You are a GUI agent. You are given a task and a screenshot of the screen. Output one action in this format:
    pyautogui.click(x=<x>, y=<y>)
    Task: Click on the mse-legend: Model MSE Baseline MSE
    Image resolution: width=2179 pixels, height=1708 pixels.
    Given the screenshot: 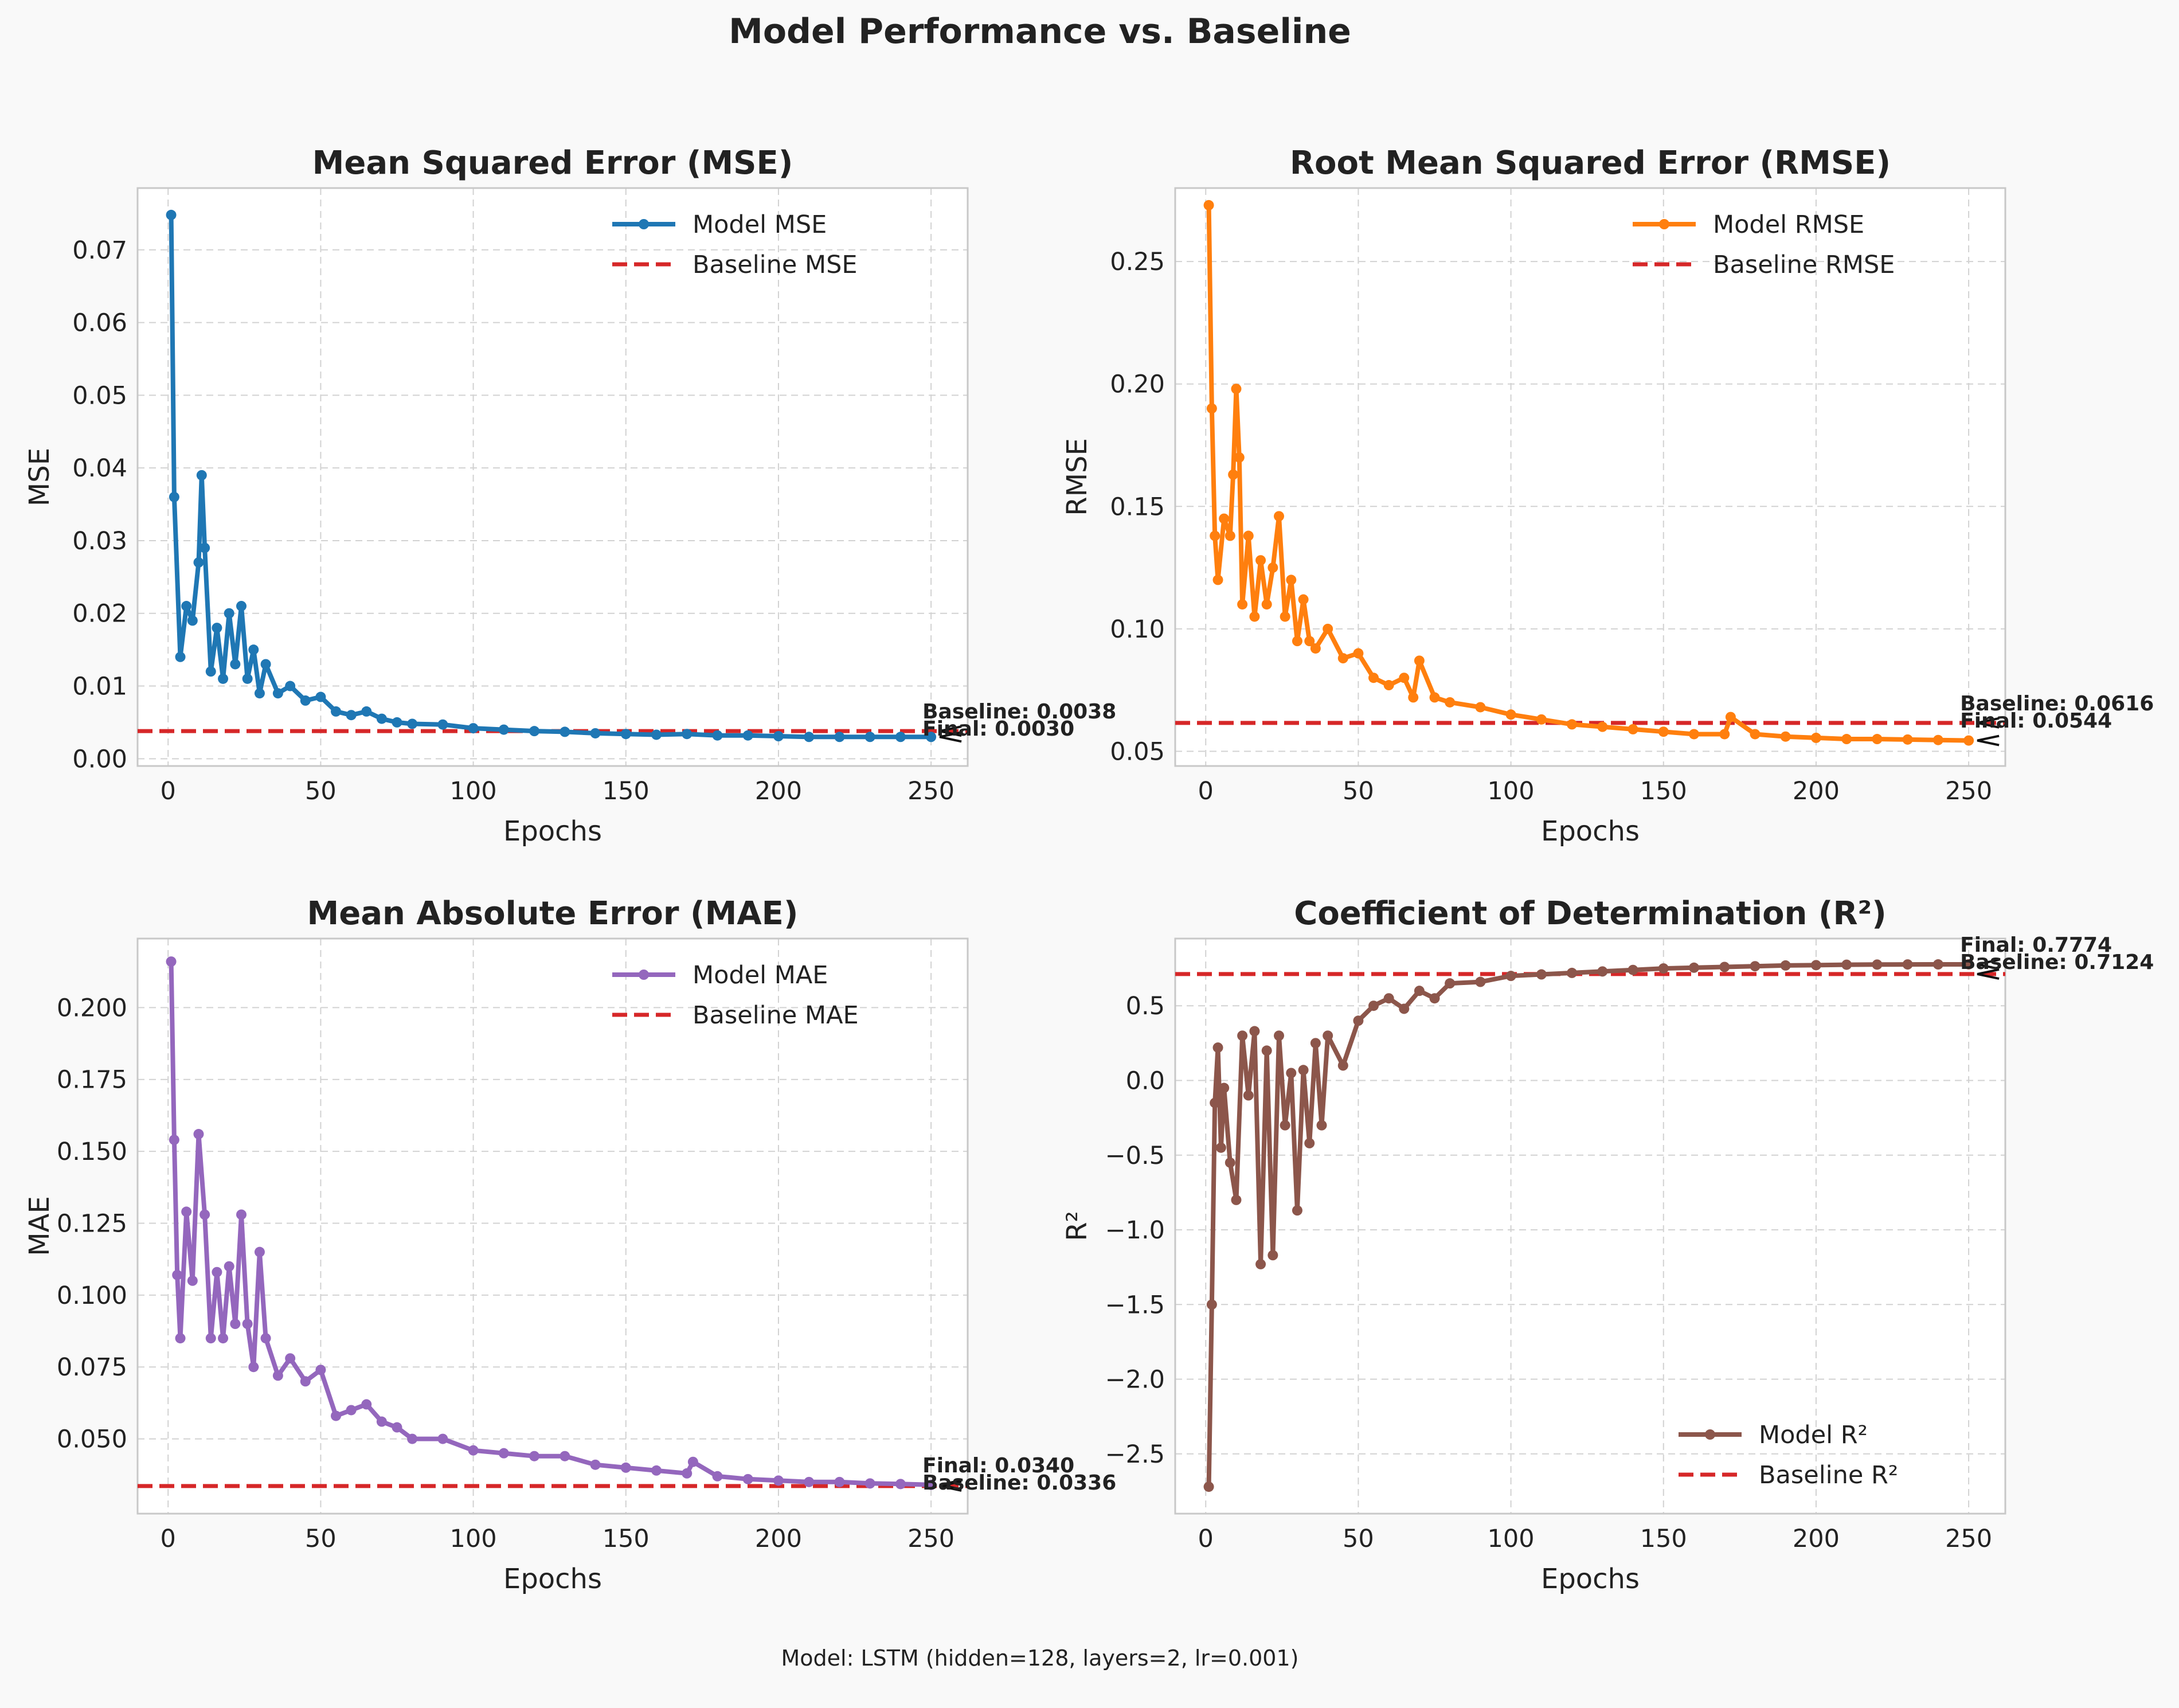 What is the action you would take?
    pyautogui.click(x=735, y=244)
    